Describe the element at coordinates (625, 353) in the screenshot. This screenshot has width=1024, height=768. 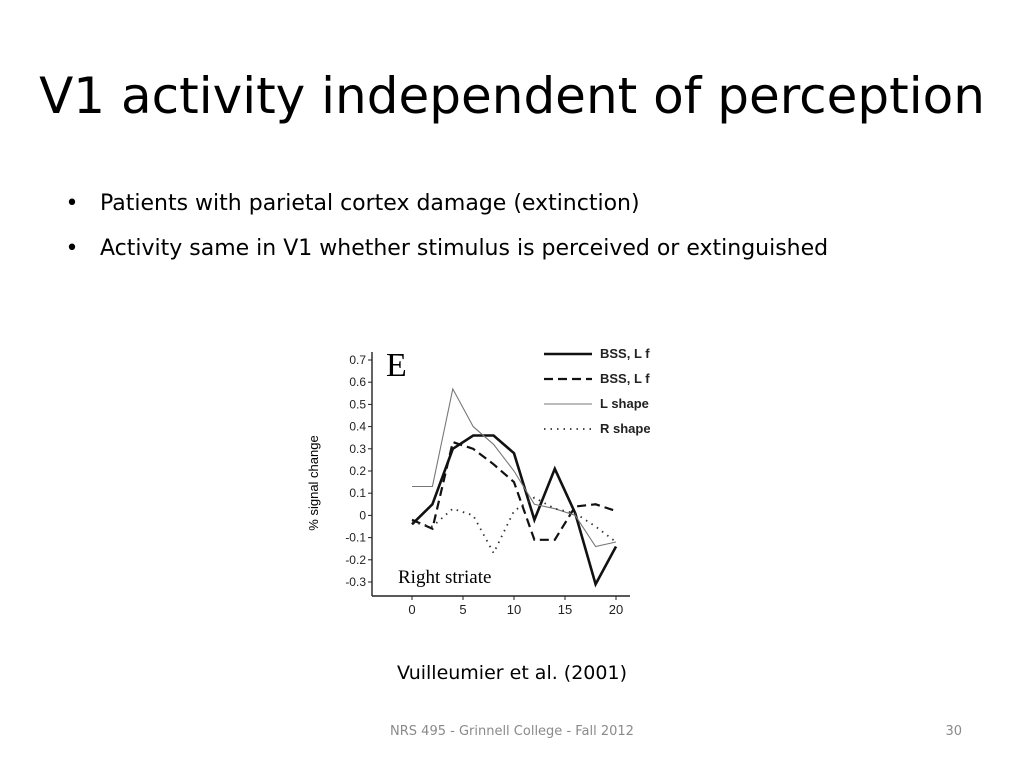
I see `legend-label: BSS, L face per.` at that location.